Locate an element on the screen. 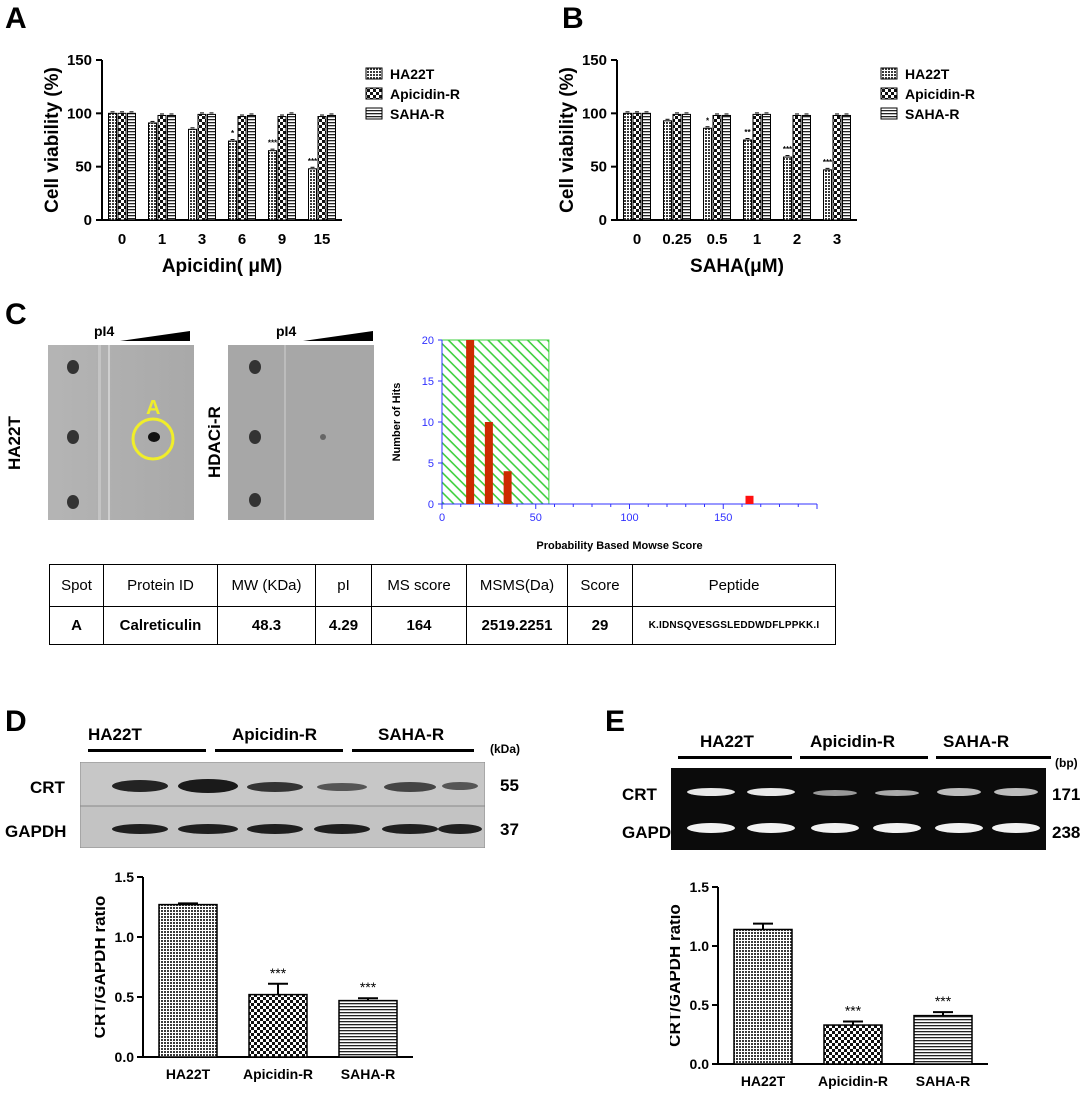  pcr-group-label: SAHA-R is located at coordinates (976, 741).